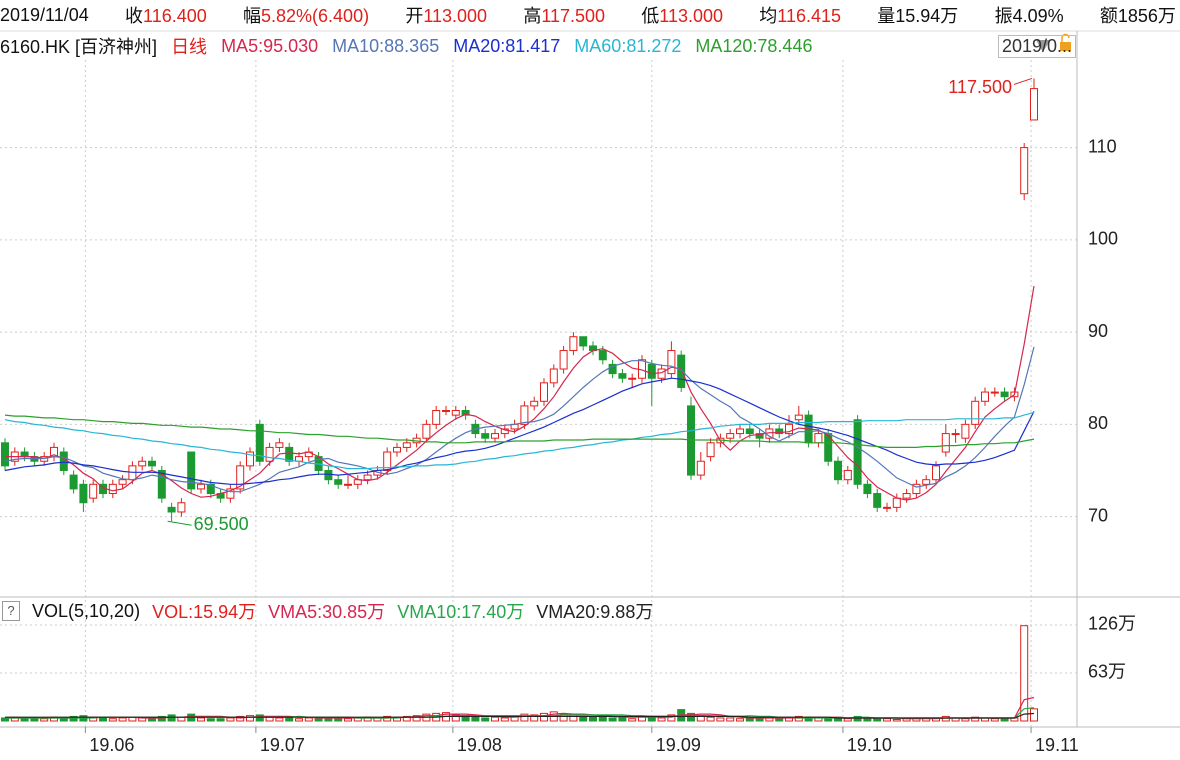 This screenshot has height=760, width=1180. What do you see at coordinates (754, 45) in the screenshot?
I see `ma-legend: MA120:78.446` at bounding box center [754, 45].